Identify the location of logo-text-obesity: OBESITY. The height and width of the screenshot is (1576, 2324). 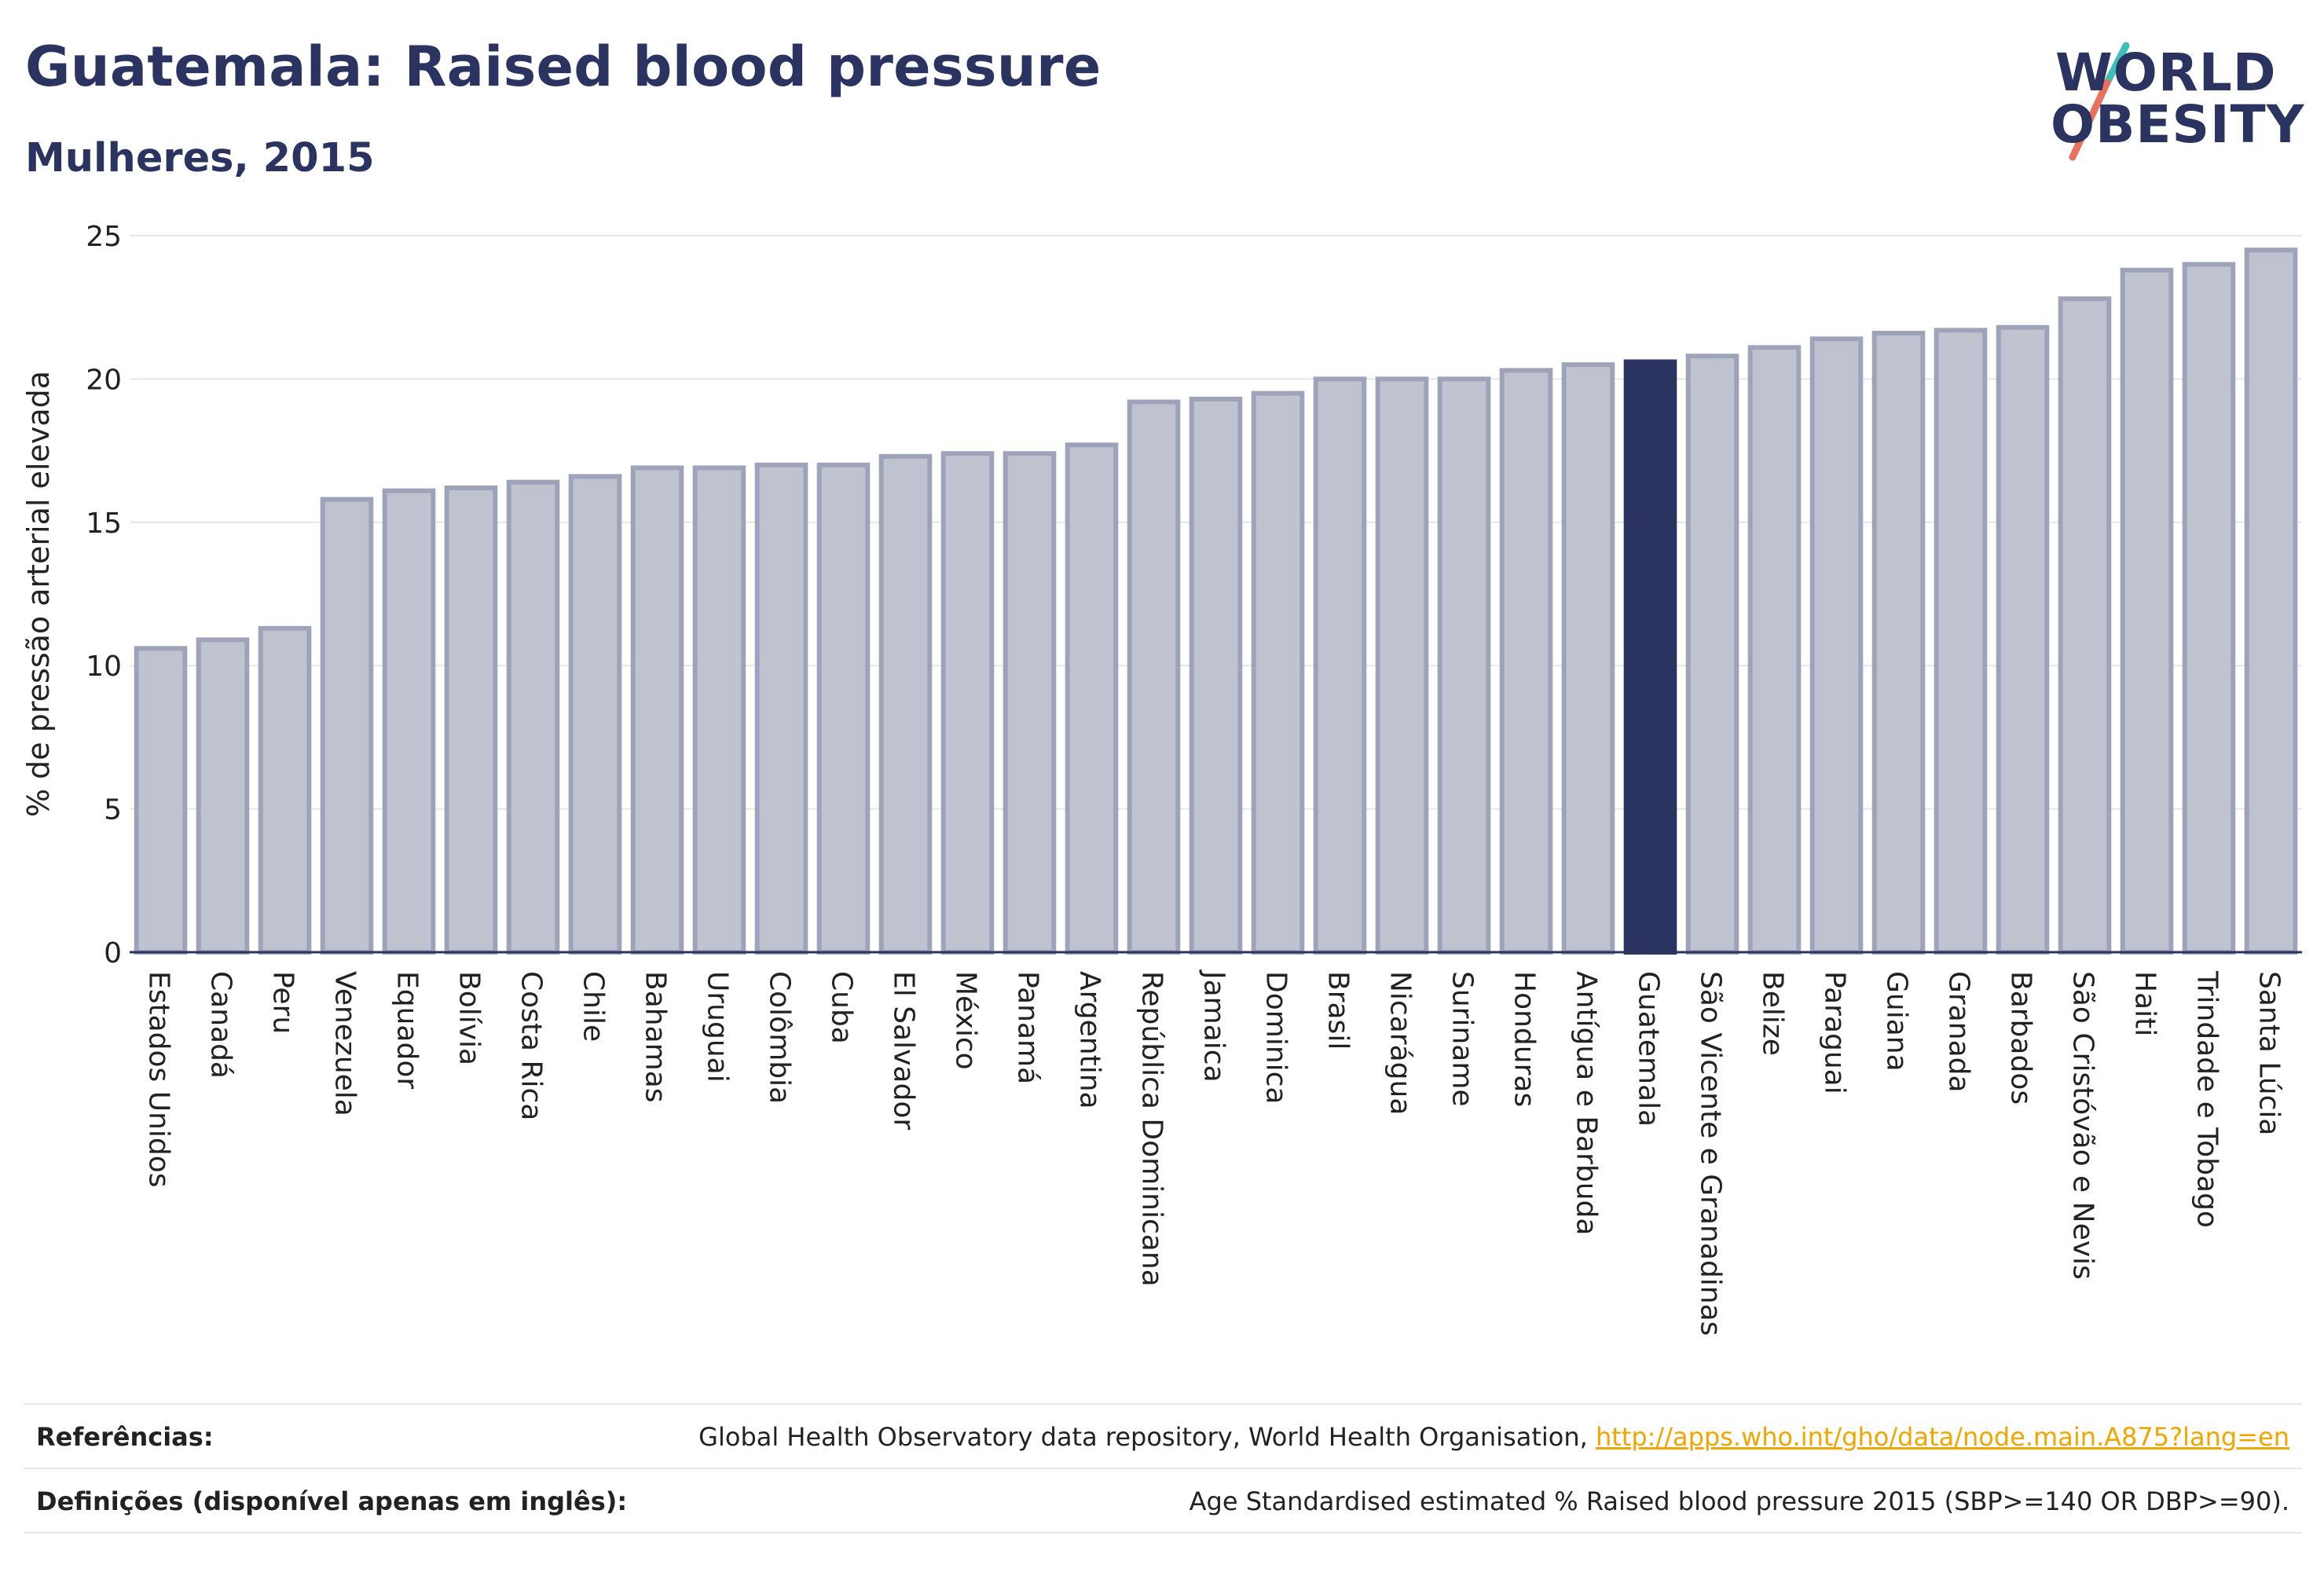
(2178, 124).